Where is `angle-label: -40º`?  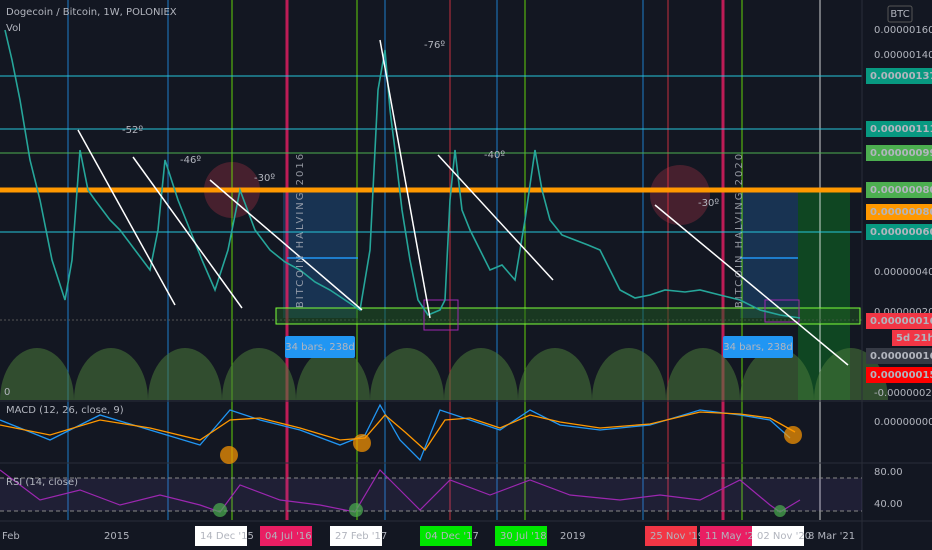
angle-label: -40º is located at coordinates (494, 155).